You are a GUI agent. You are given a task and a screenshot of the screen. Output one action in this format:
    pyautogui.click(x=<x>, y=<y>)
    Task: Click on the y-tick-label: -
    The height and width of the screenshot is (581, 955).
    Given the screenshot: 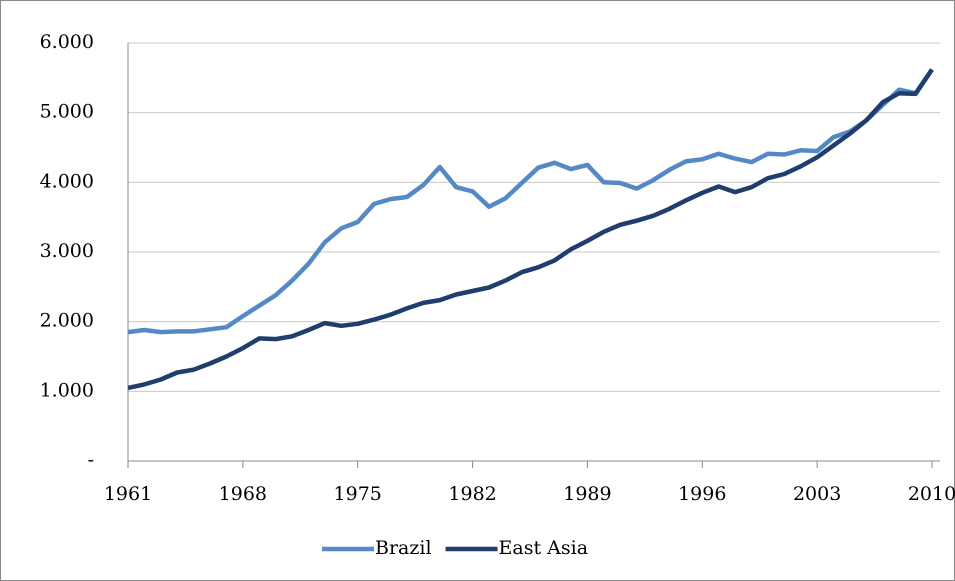 What is the action you would take?
    pyautogui.click(x=91, y=460)
    